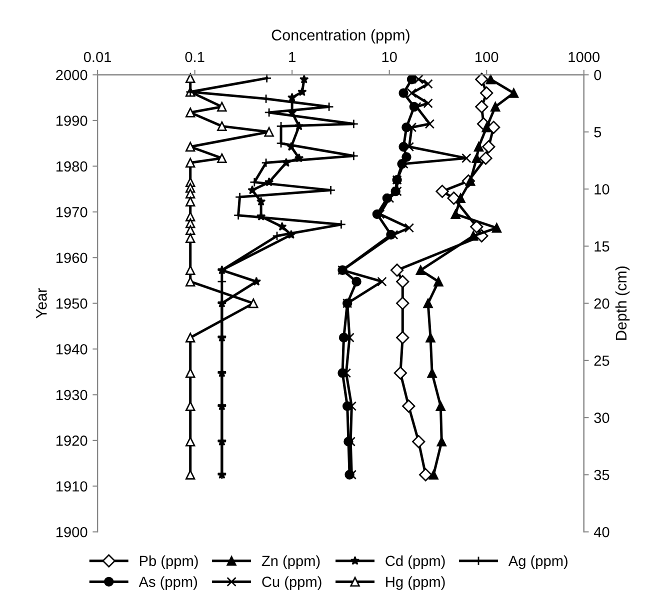 This screenshot has width=659, height=603. I want to click on y2-tick-label: 35, so click(602, 475).